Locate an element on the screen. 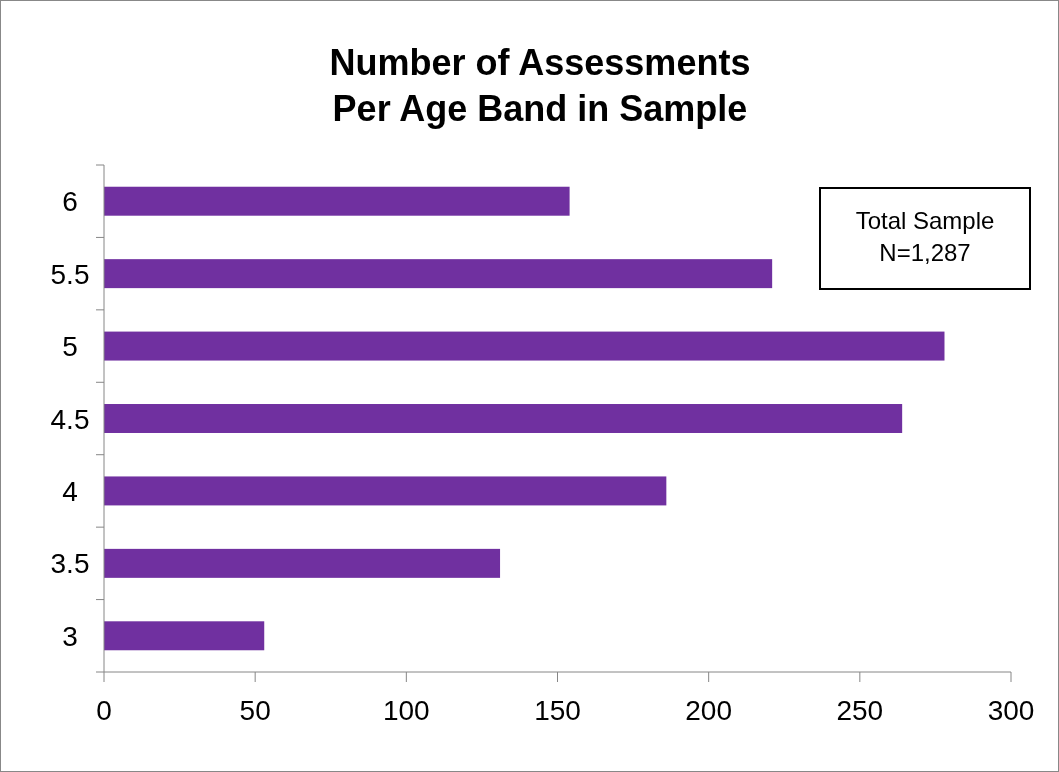 The width and height of the screenshot is (1059, 772). y-tick-label: 5.5 is located at coordinates (70, 274).